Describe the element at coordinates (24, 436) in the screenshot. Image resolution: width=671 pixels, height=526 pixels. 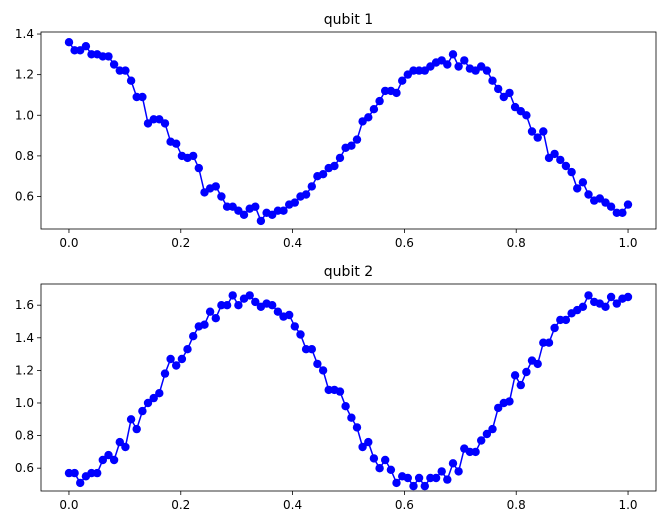
I see `y-tick-label: 0.8` at that location.